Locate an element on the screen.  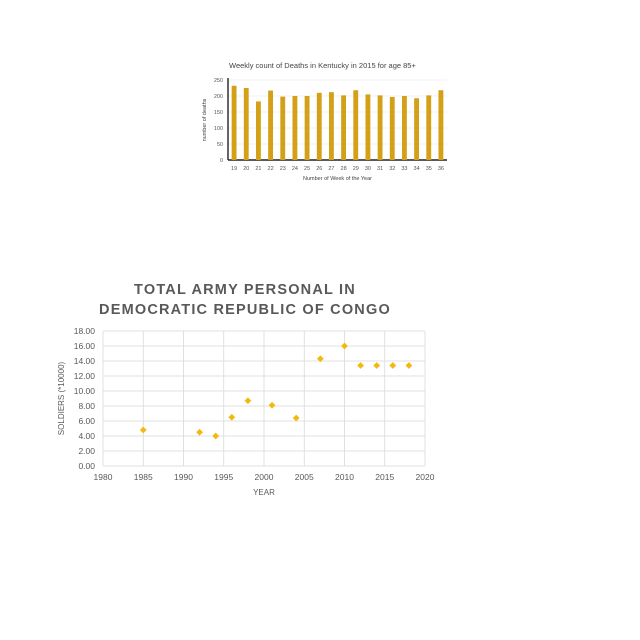
scatter-y-tick-label: 6.00 is located at coordinates (86, 421).